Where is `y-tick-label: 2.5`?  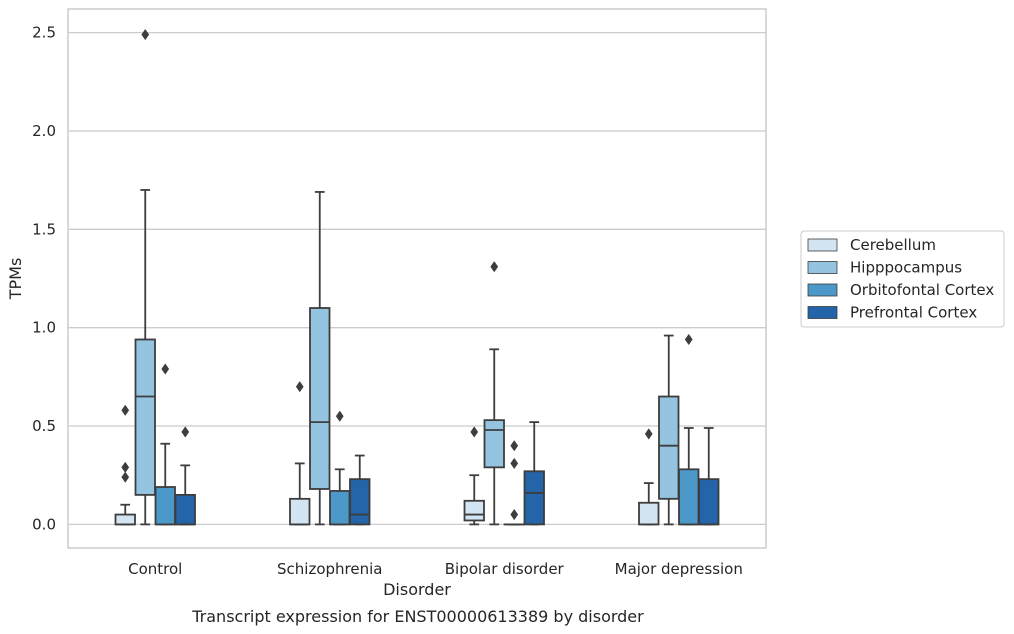 y-tick-label: 2.5 is located at coordinates (44, 33).